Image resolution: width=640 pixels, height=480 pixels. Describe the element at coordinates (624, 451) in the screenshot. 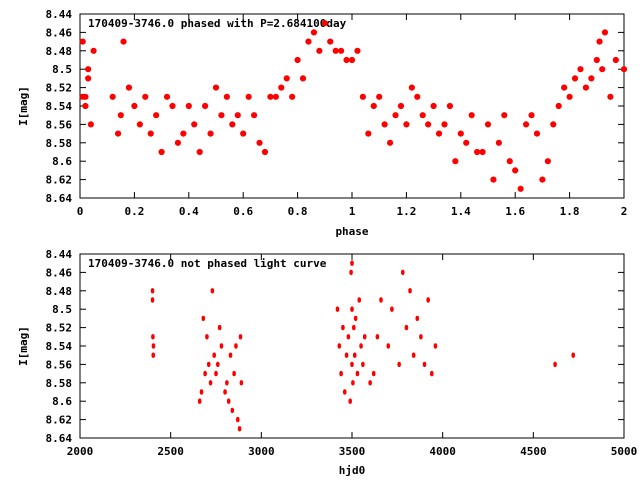

I see `unphased-x-tick-label: 5000` at that location.